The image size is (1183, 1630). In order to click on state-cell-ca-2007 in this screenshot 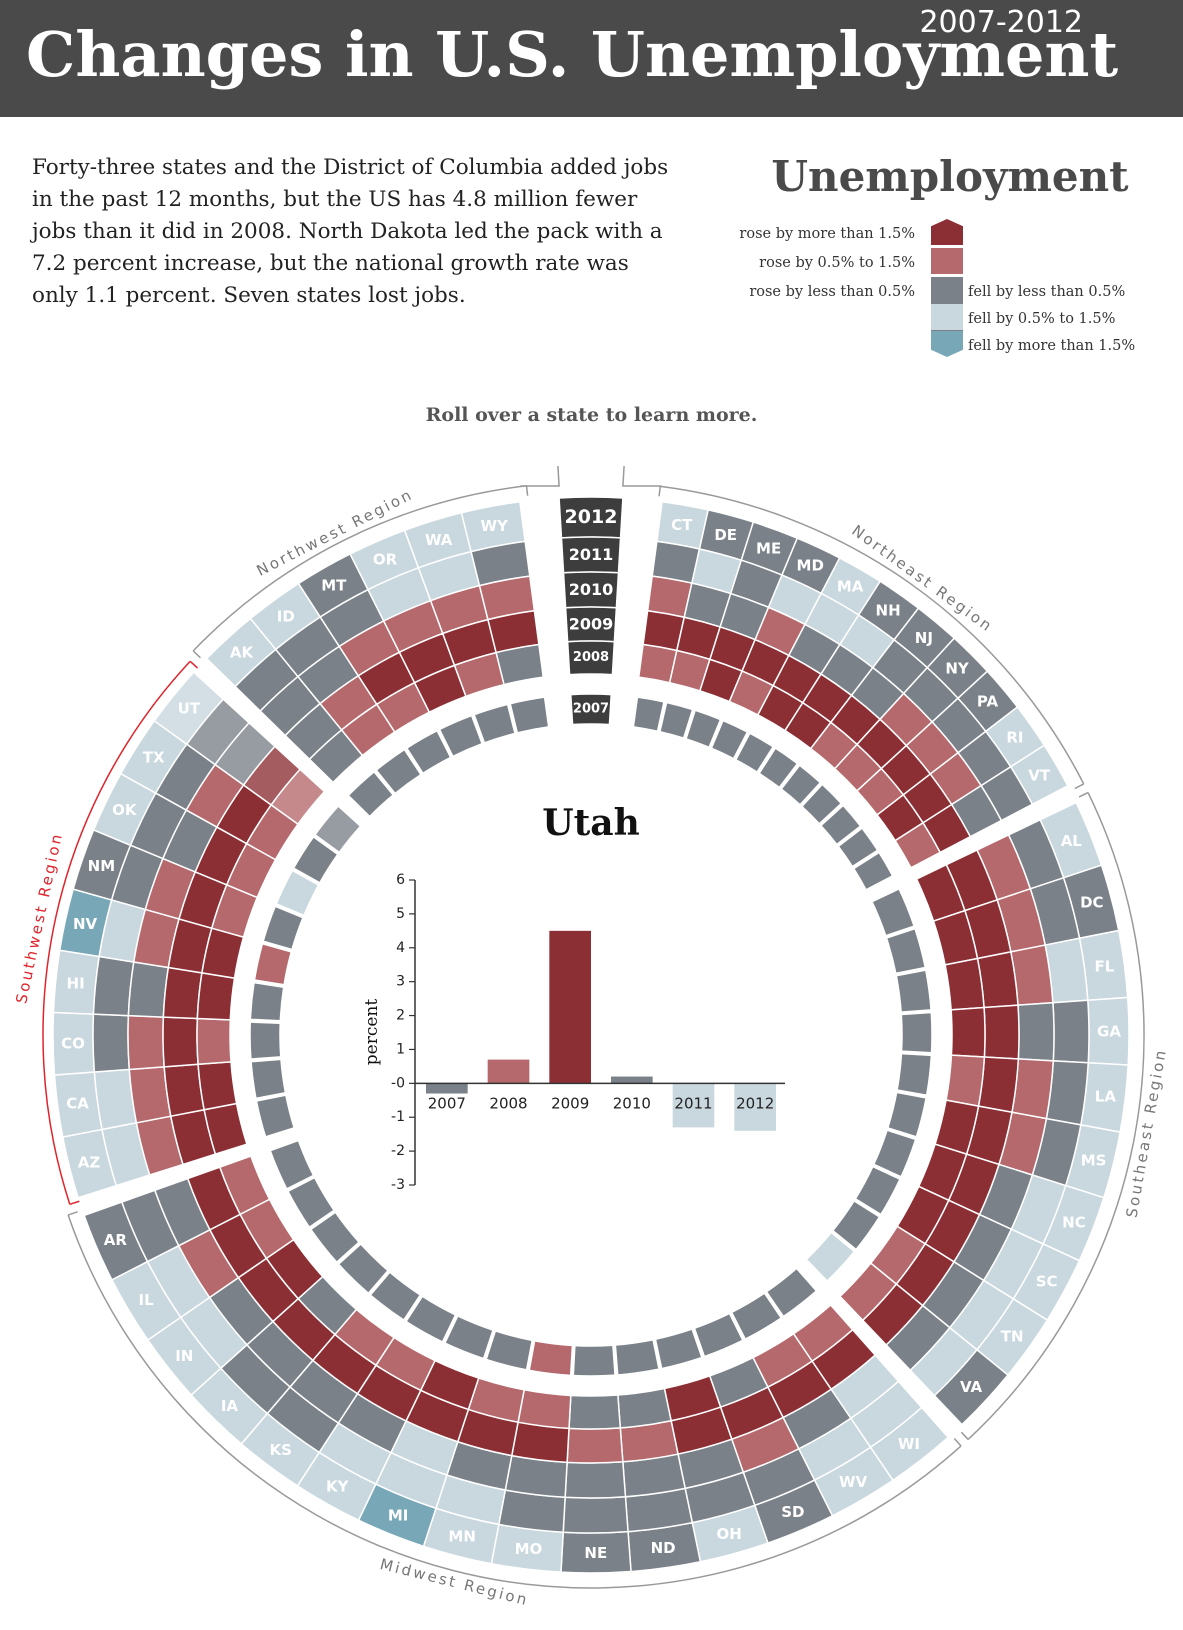, I will do `click(268, 1079)`.